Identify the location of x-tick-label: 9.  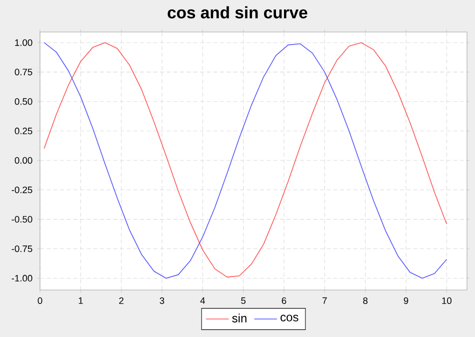
(406, 300).